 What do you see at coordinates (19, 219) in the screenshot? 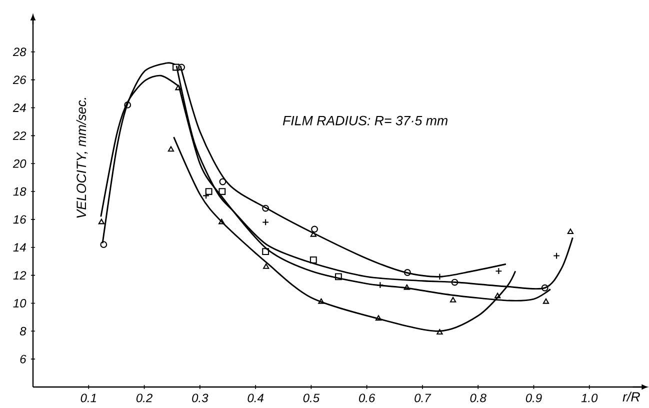
I see `y-tick-label: 16` at bounding box center [19, 219].